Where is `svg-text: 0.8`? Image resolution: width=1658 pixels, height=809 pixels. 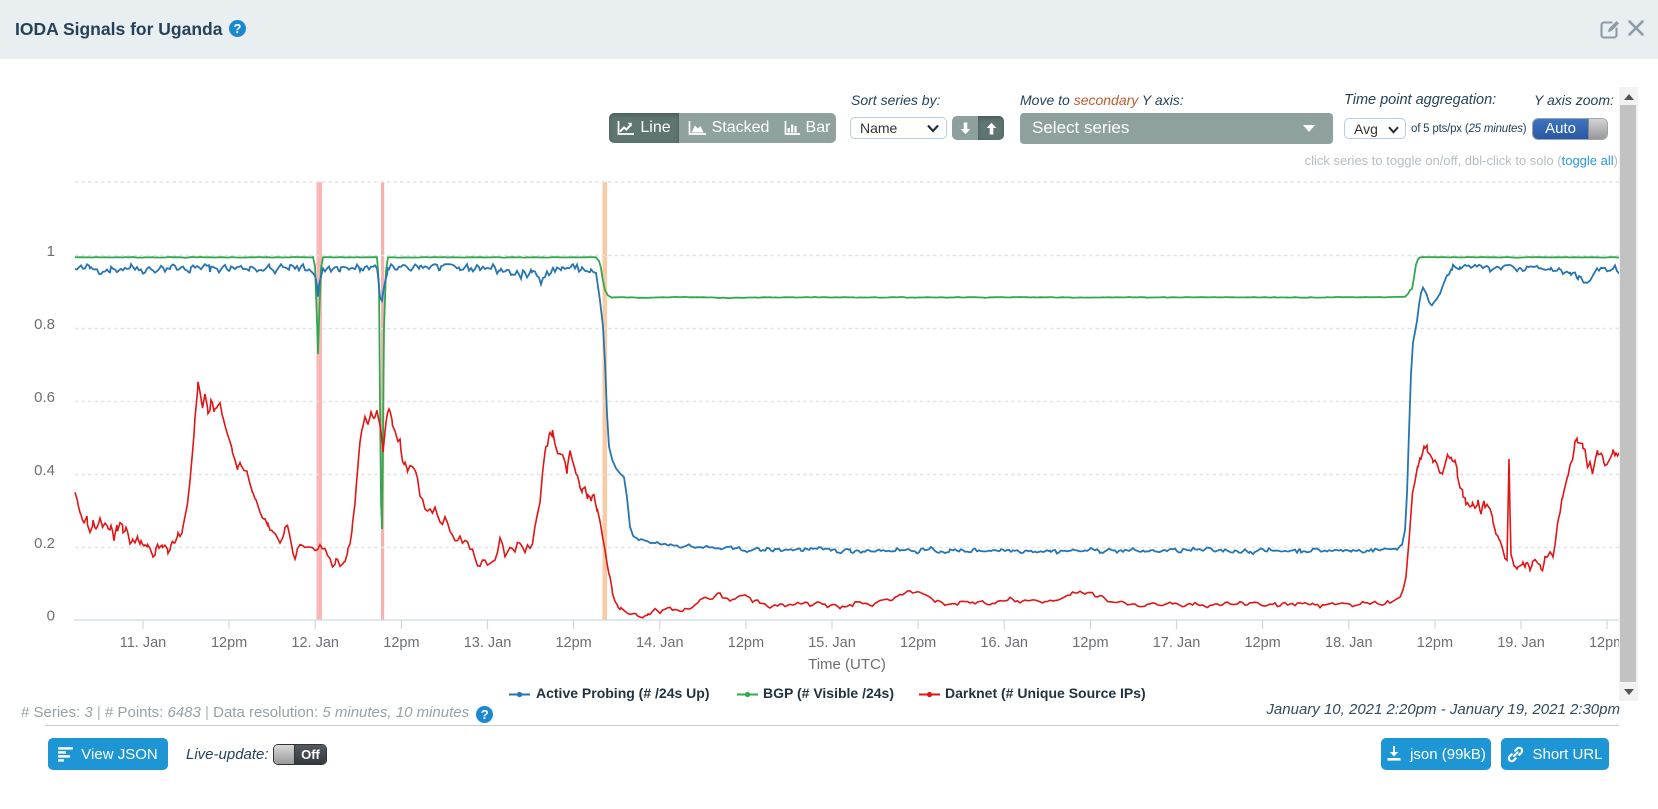 svg-text: 0.8 is located at coordinates (44, 324).